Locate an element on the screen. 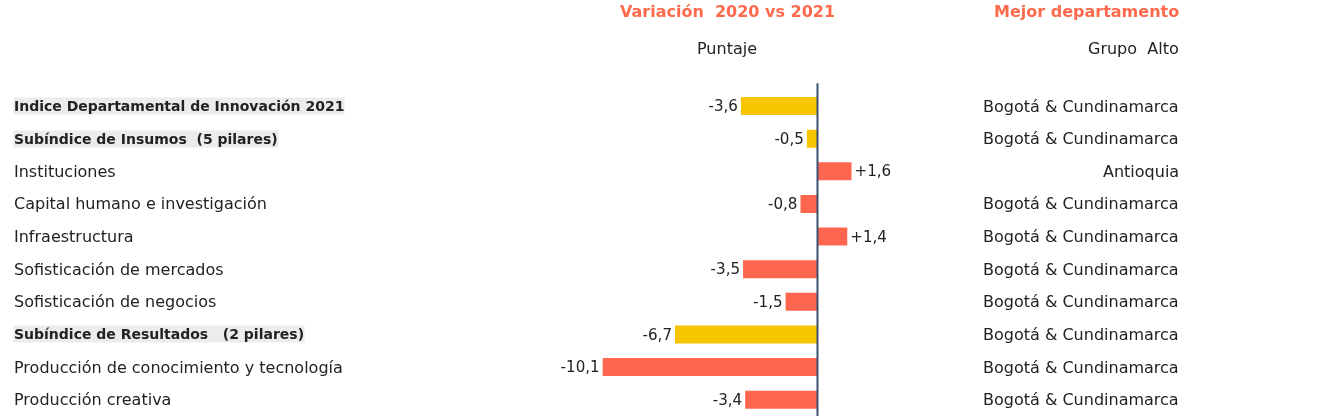 This screenshot has width=1322, height=416. y-tick-label: Producción de conocimiento y tecnología is located at coordinates (178, 367).